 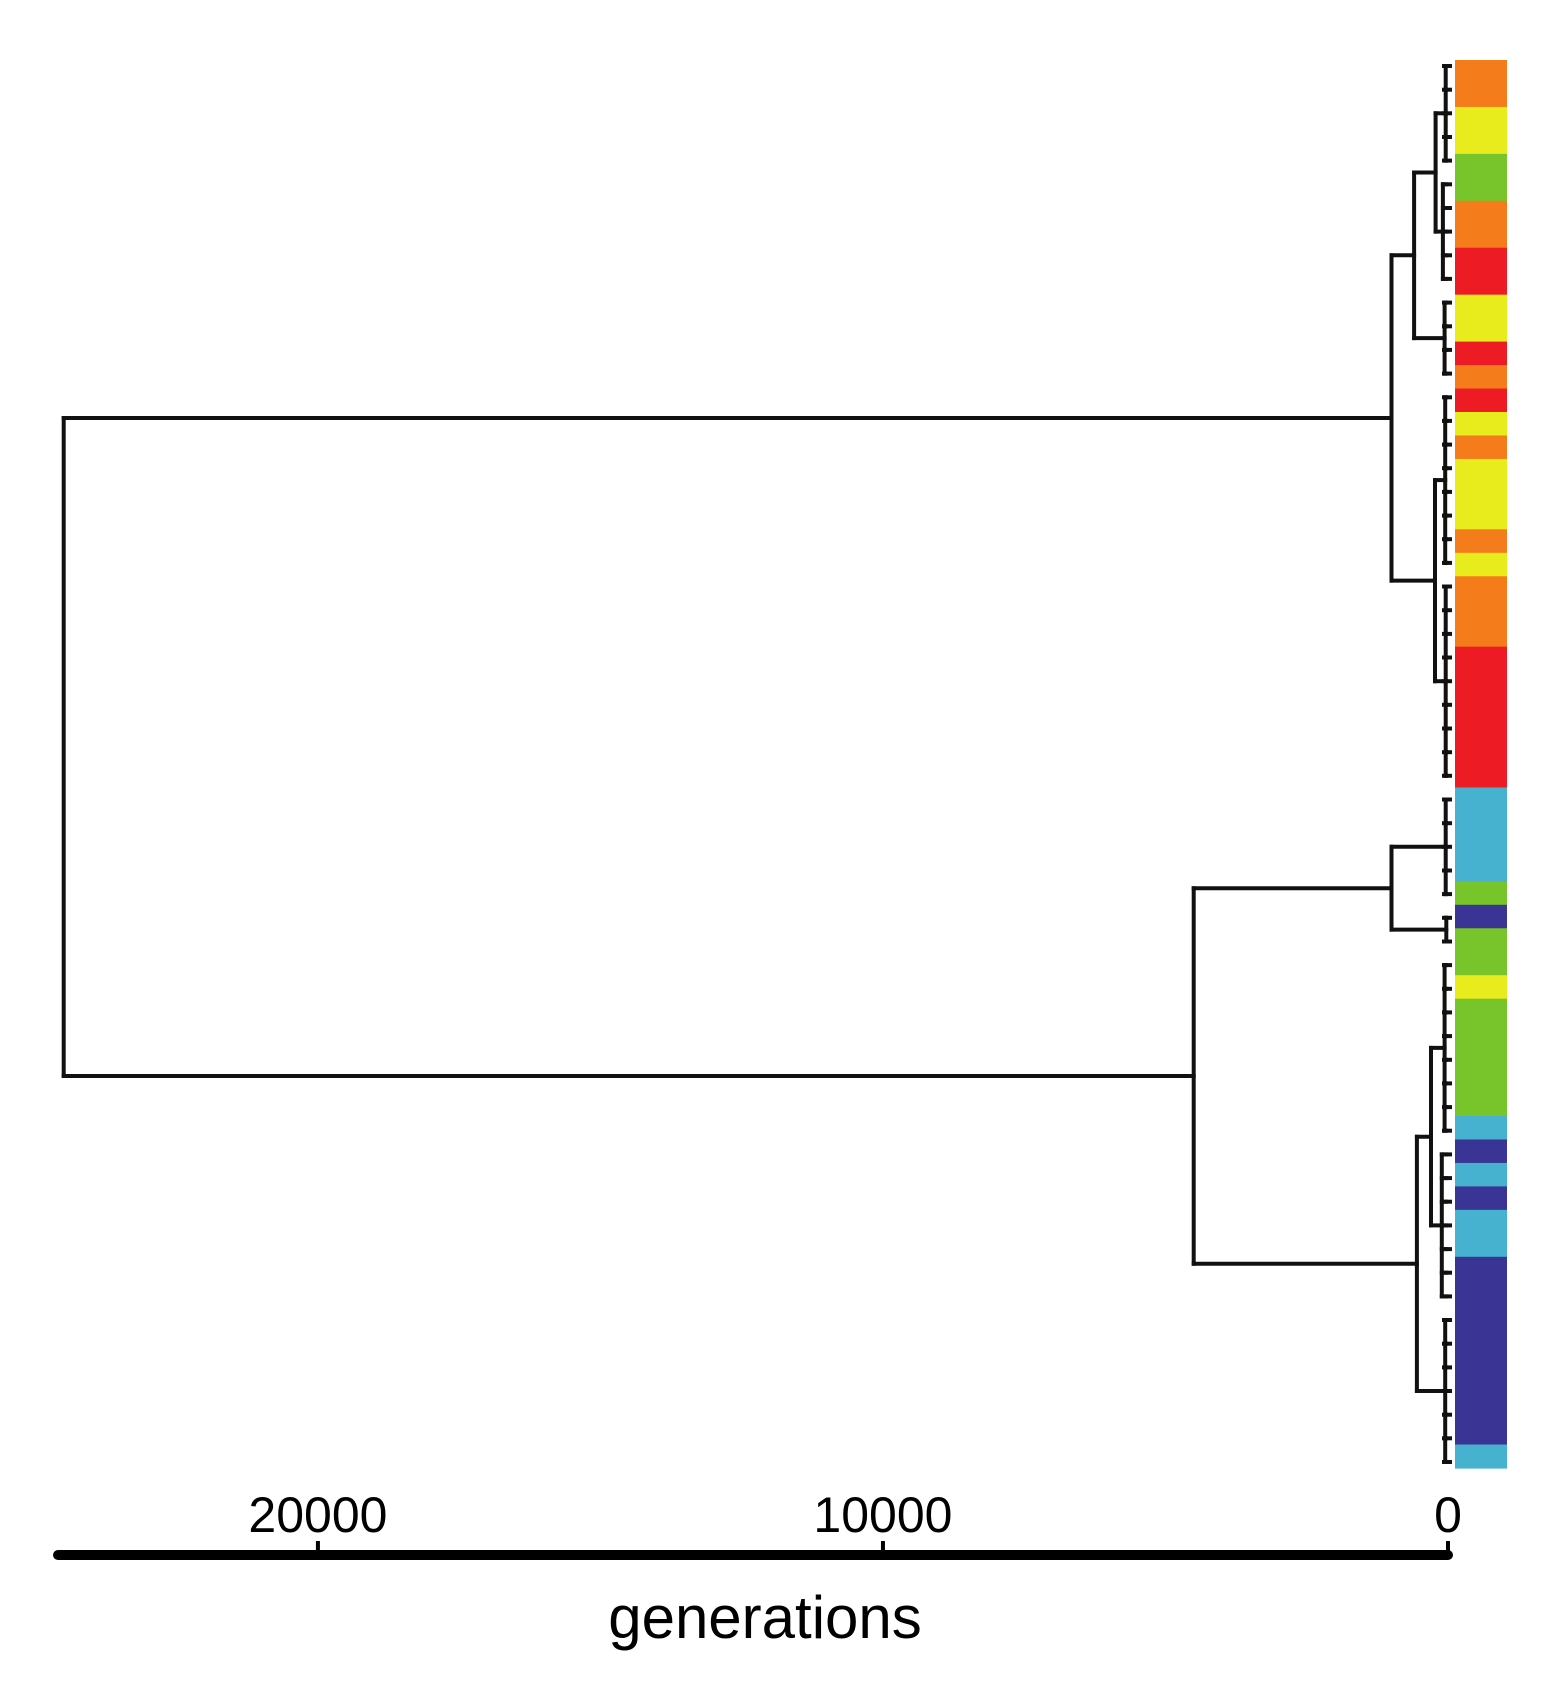 I want to click on x-tick-label: 0, so click(x=1448, y=1515).